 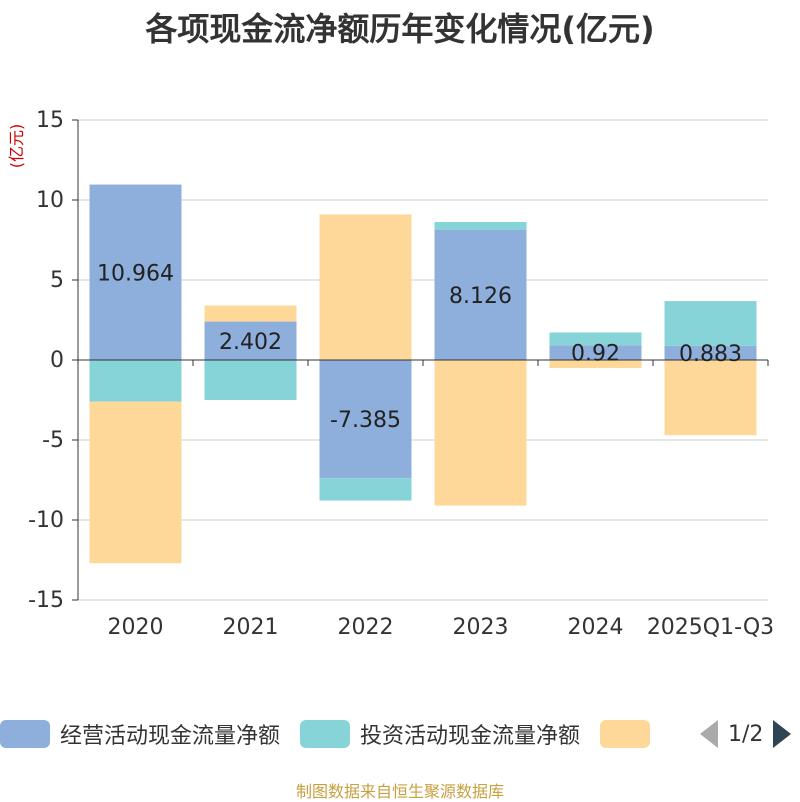 I want to click on y-axis-unit-label: (亿元), so click(x=16, y=146).